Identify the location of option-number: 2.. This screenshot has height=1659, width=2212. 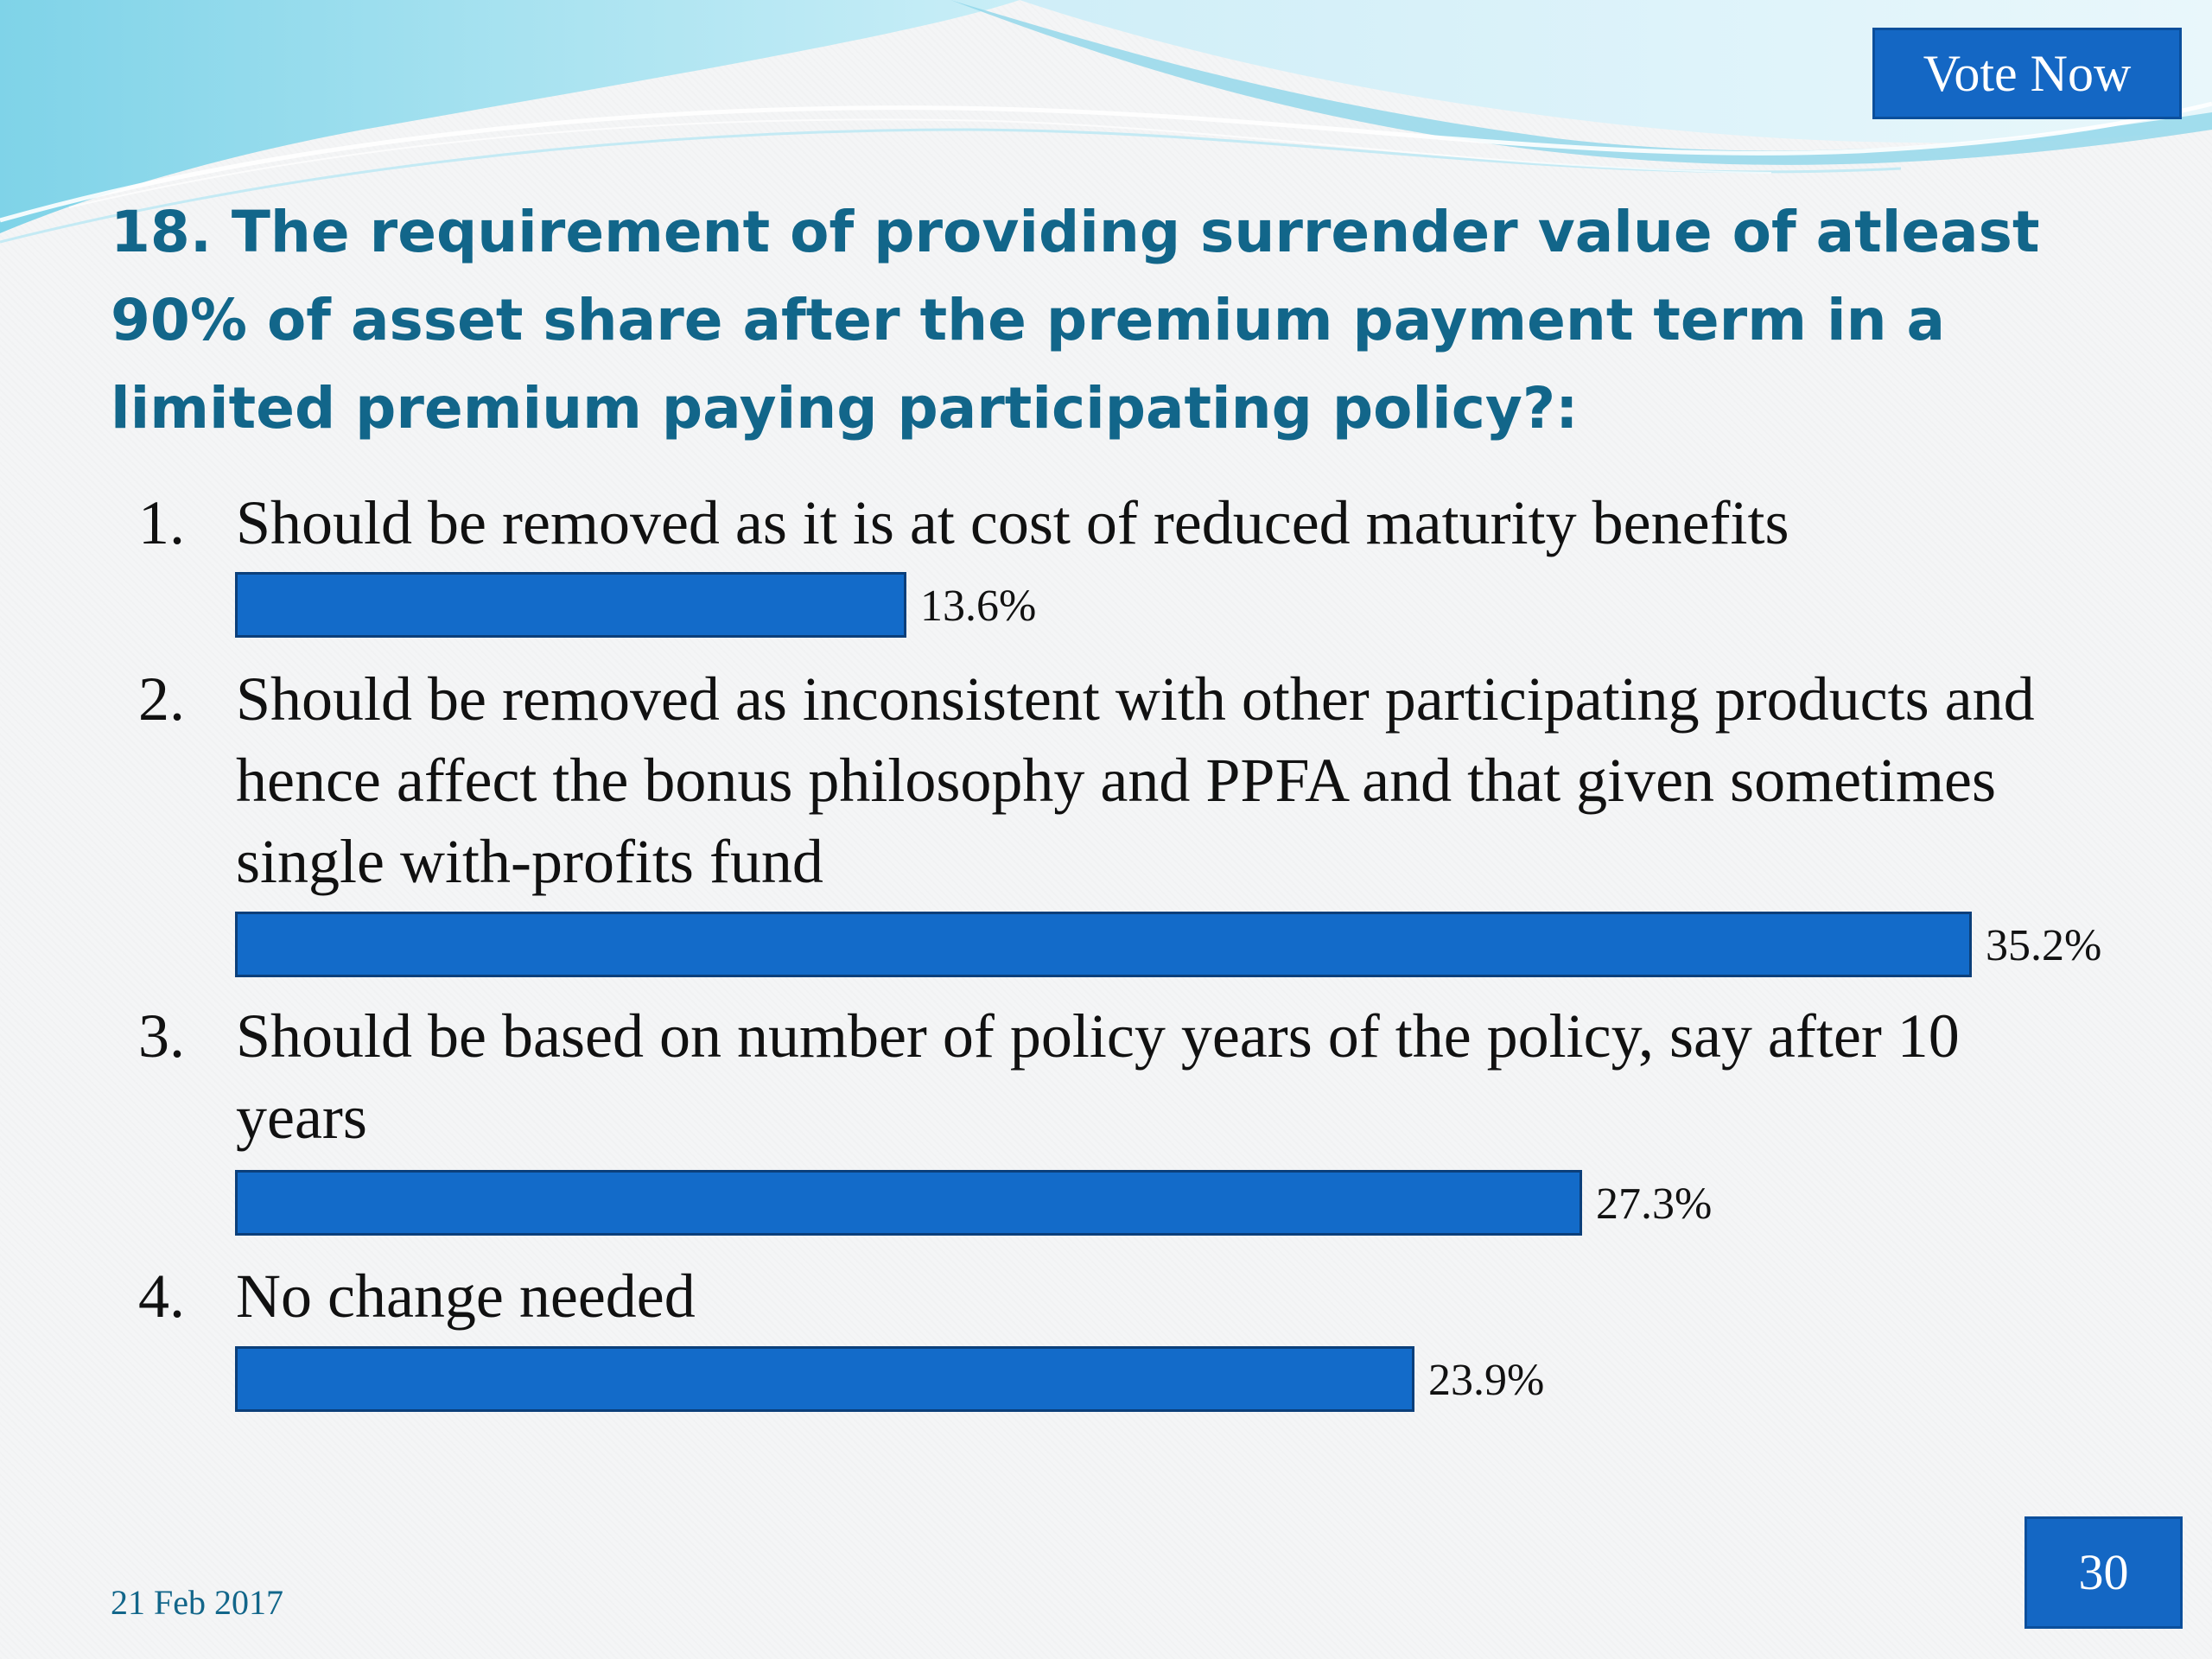
(161, 699).